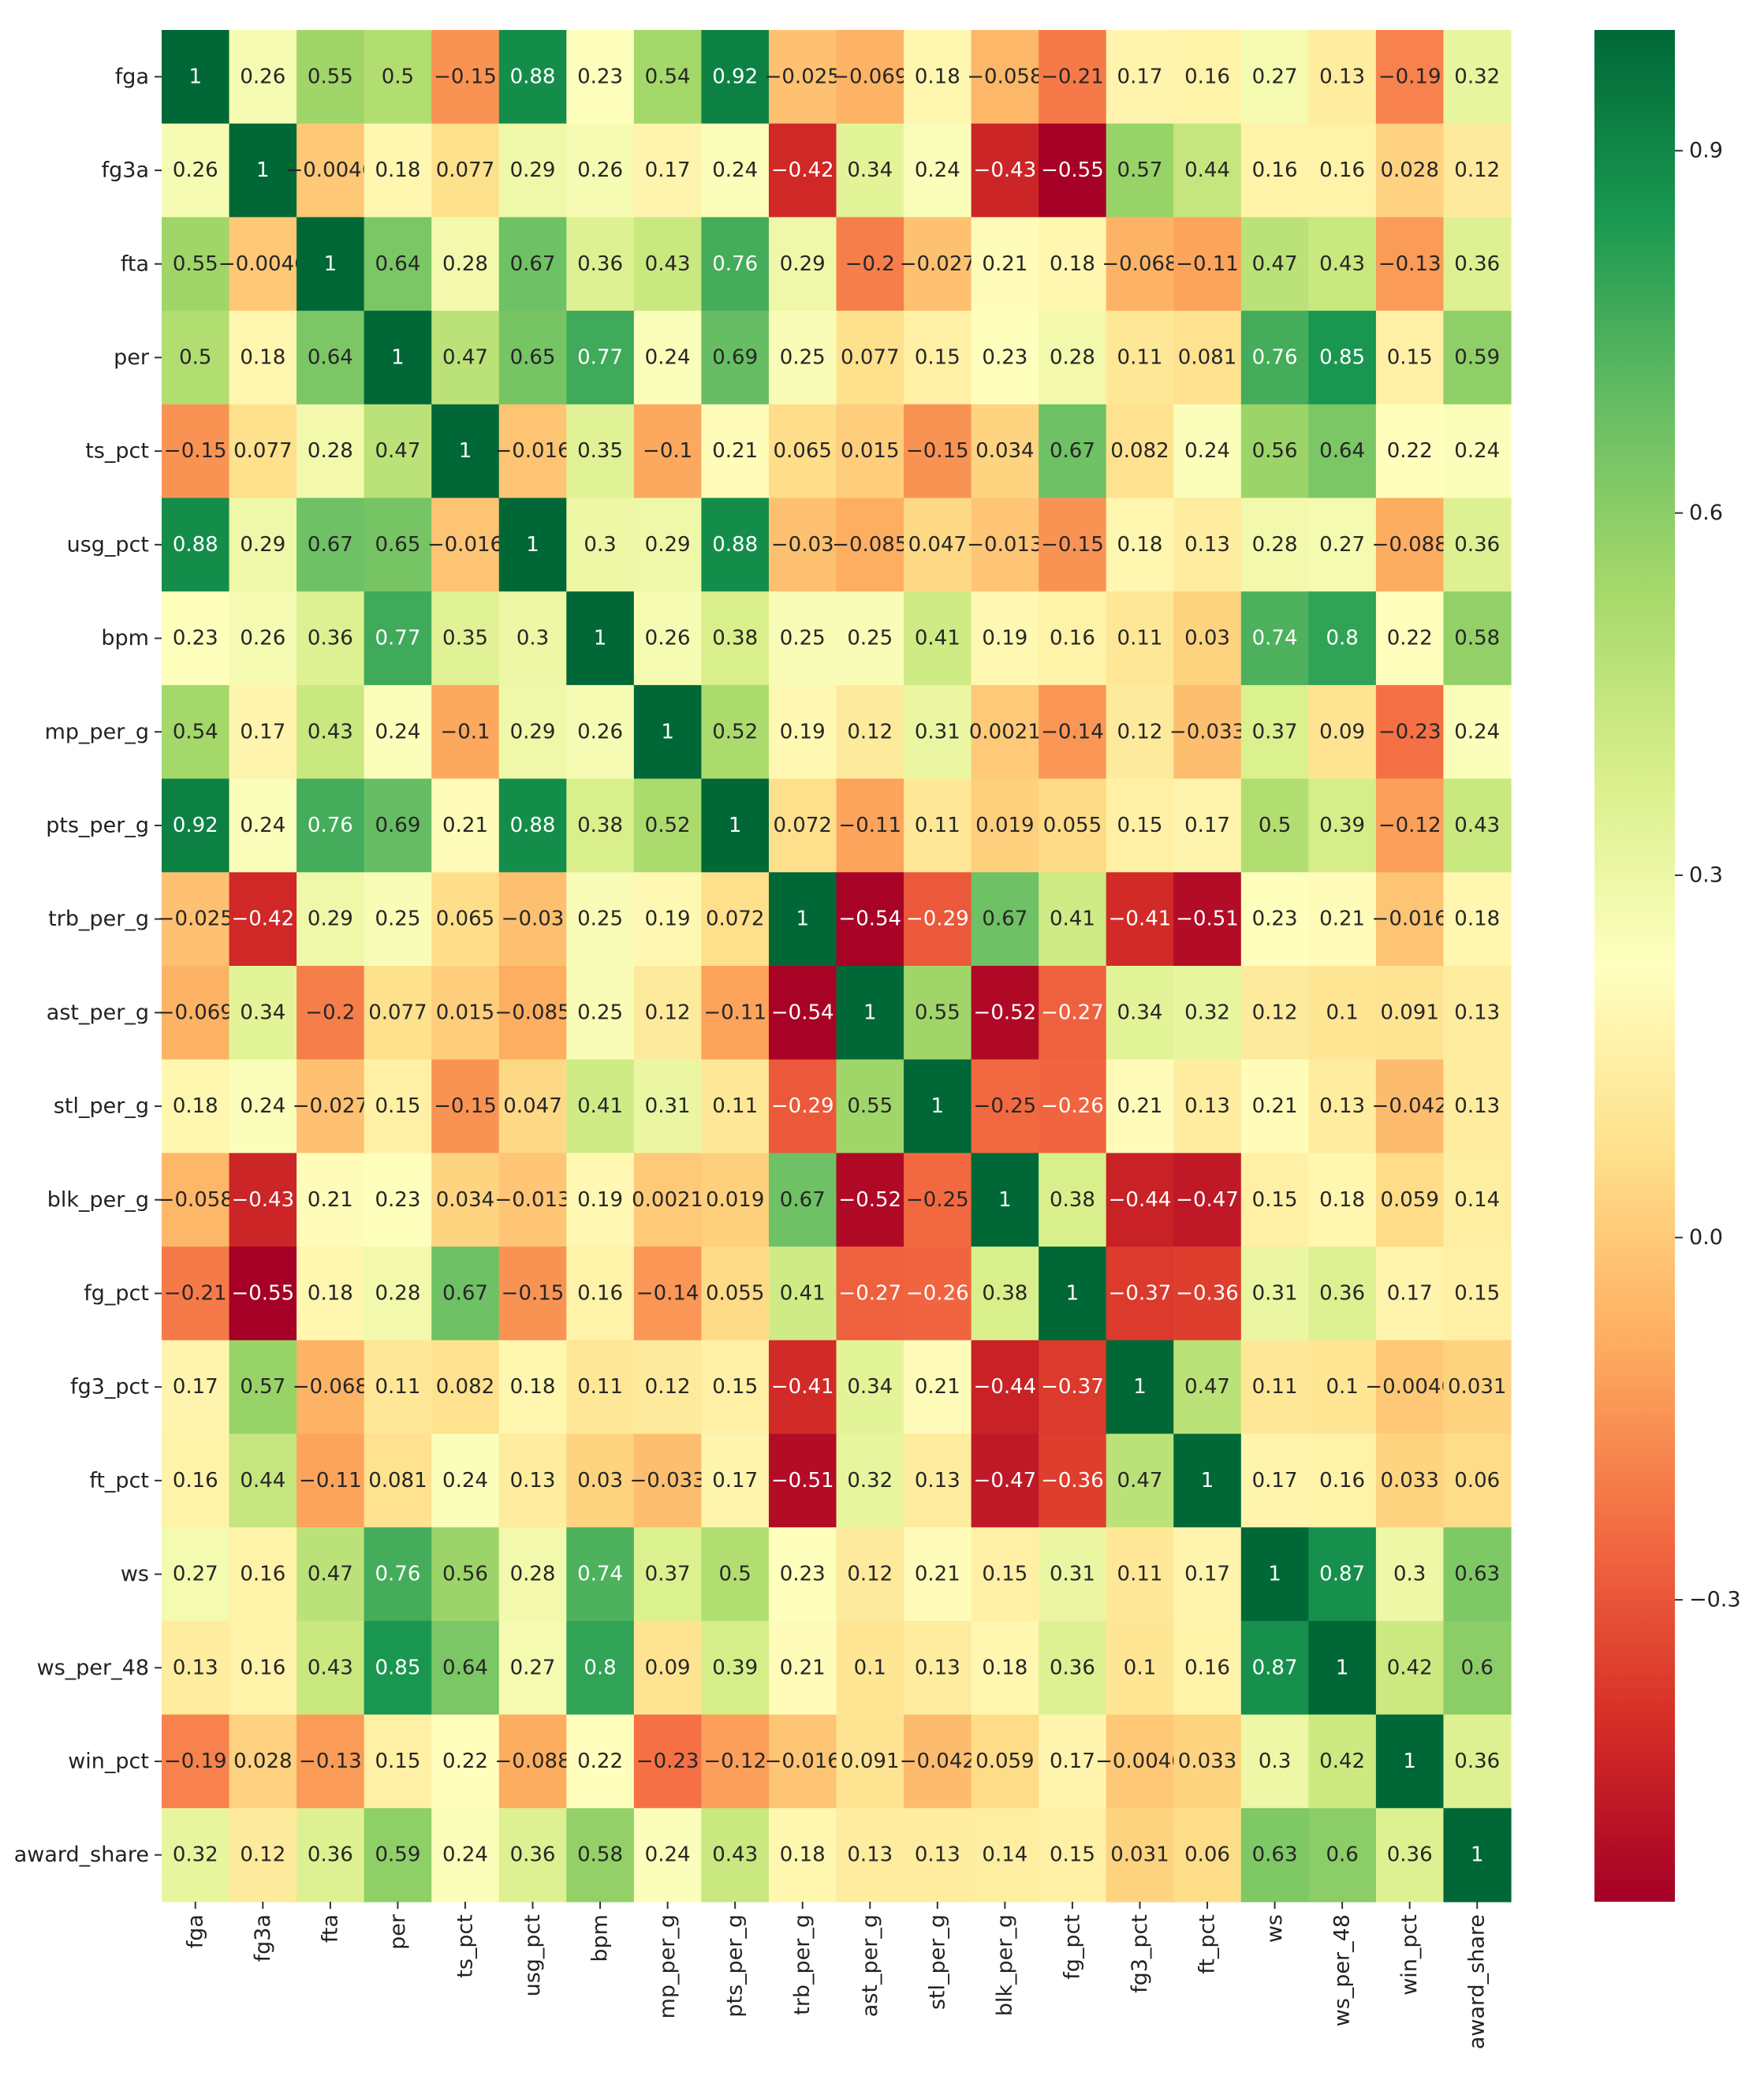 The image size is (1764, 2087). Describe the element at coordinates (331, 825) in the screenshot. I see `cell-value-label: 0.76` at that location.